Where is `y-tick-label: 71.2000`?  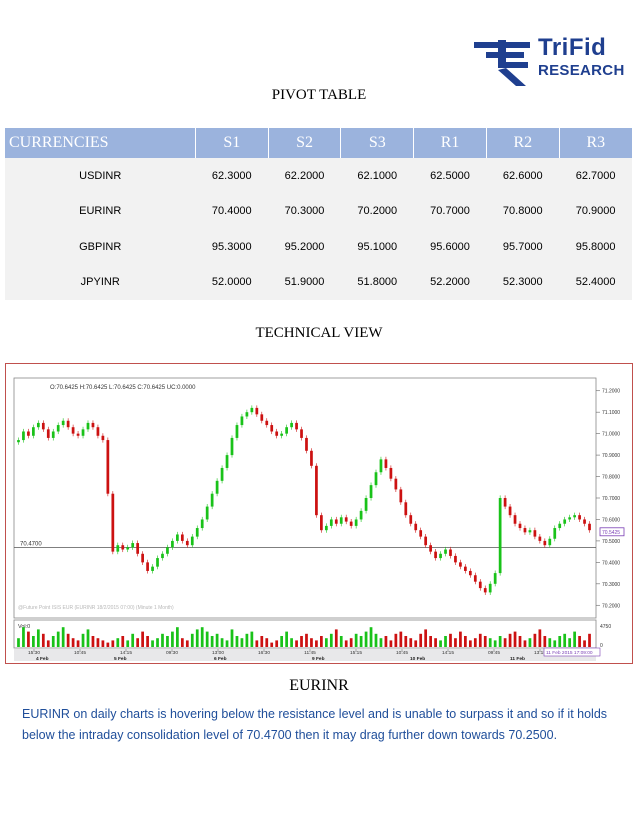
y-tick-label: 71.2000 is located at coordinates (611, 392).